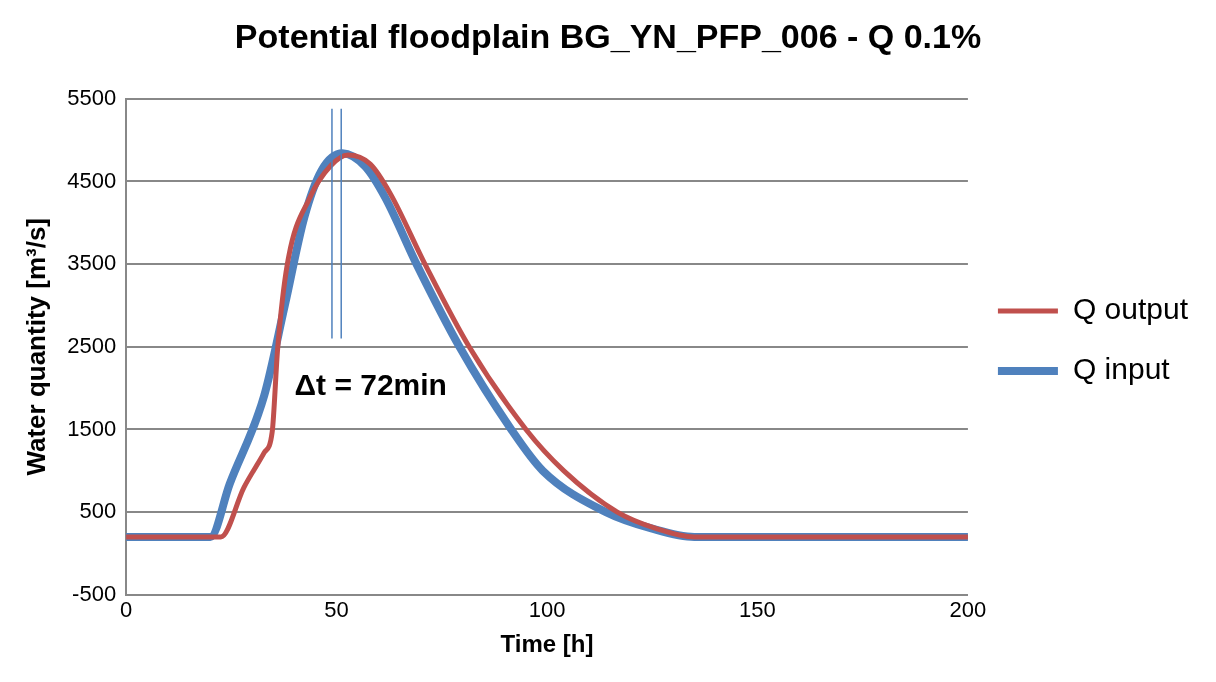 Image resolution: width=1216 pixels, height=682 pixels. I want to click on y-tick-label: -500, so click(94, 593).